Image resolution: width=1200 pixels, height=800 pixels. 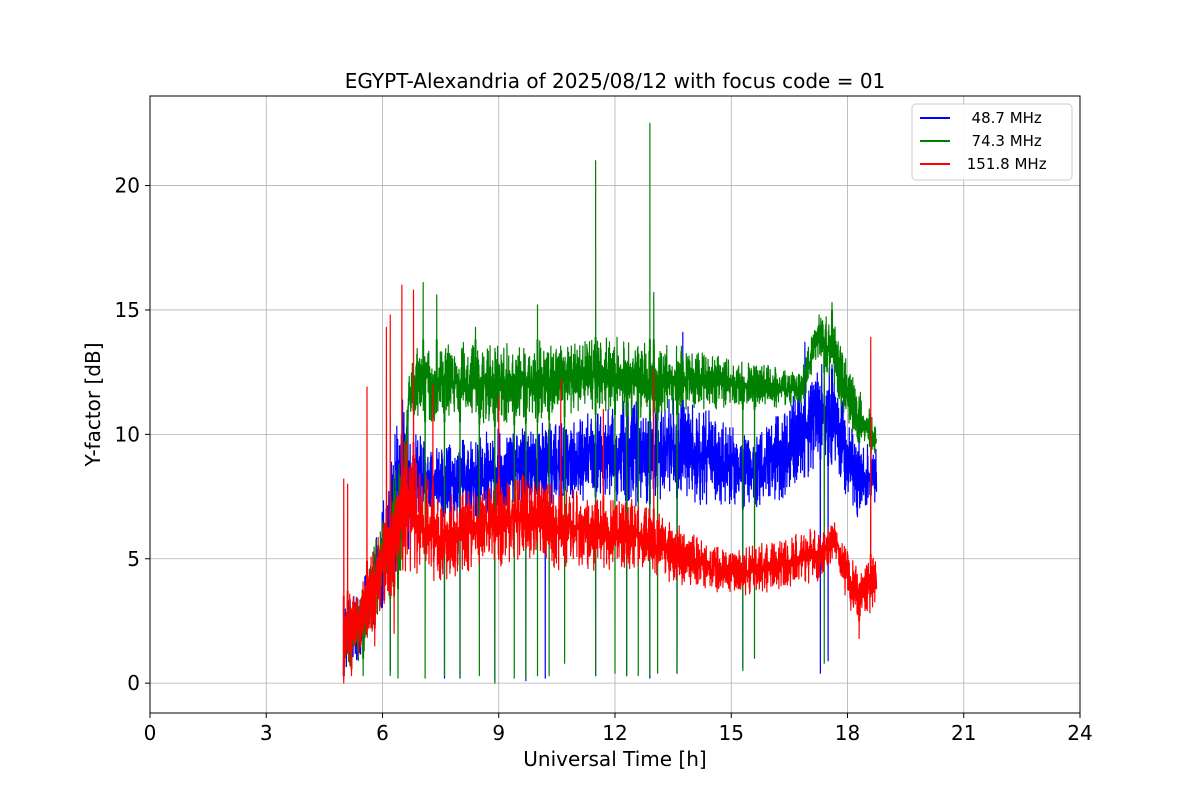 I want to click on legend: 48.7 MHz 74.3 MHz 151.8 MHz, so click(x=992, y=142).